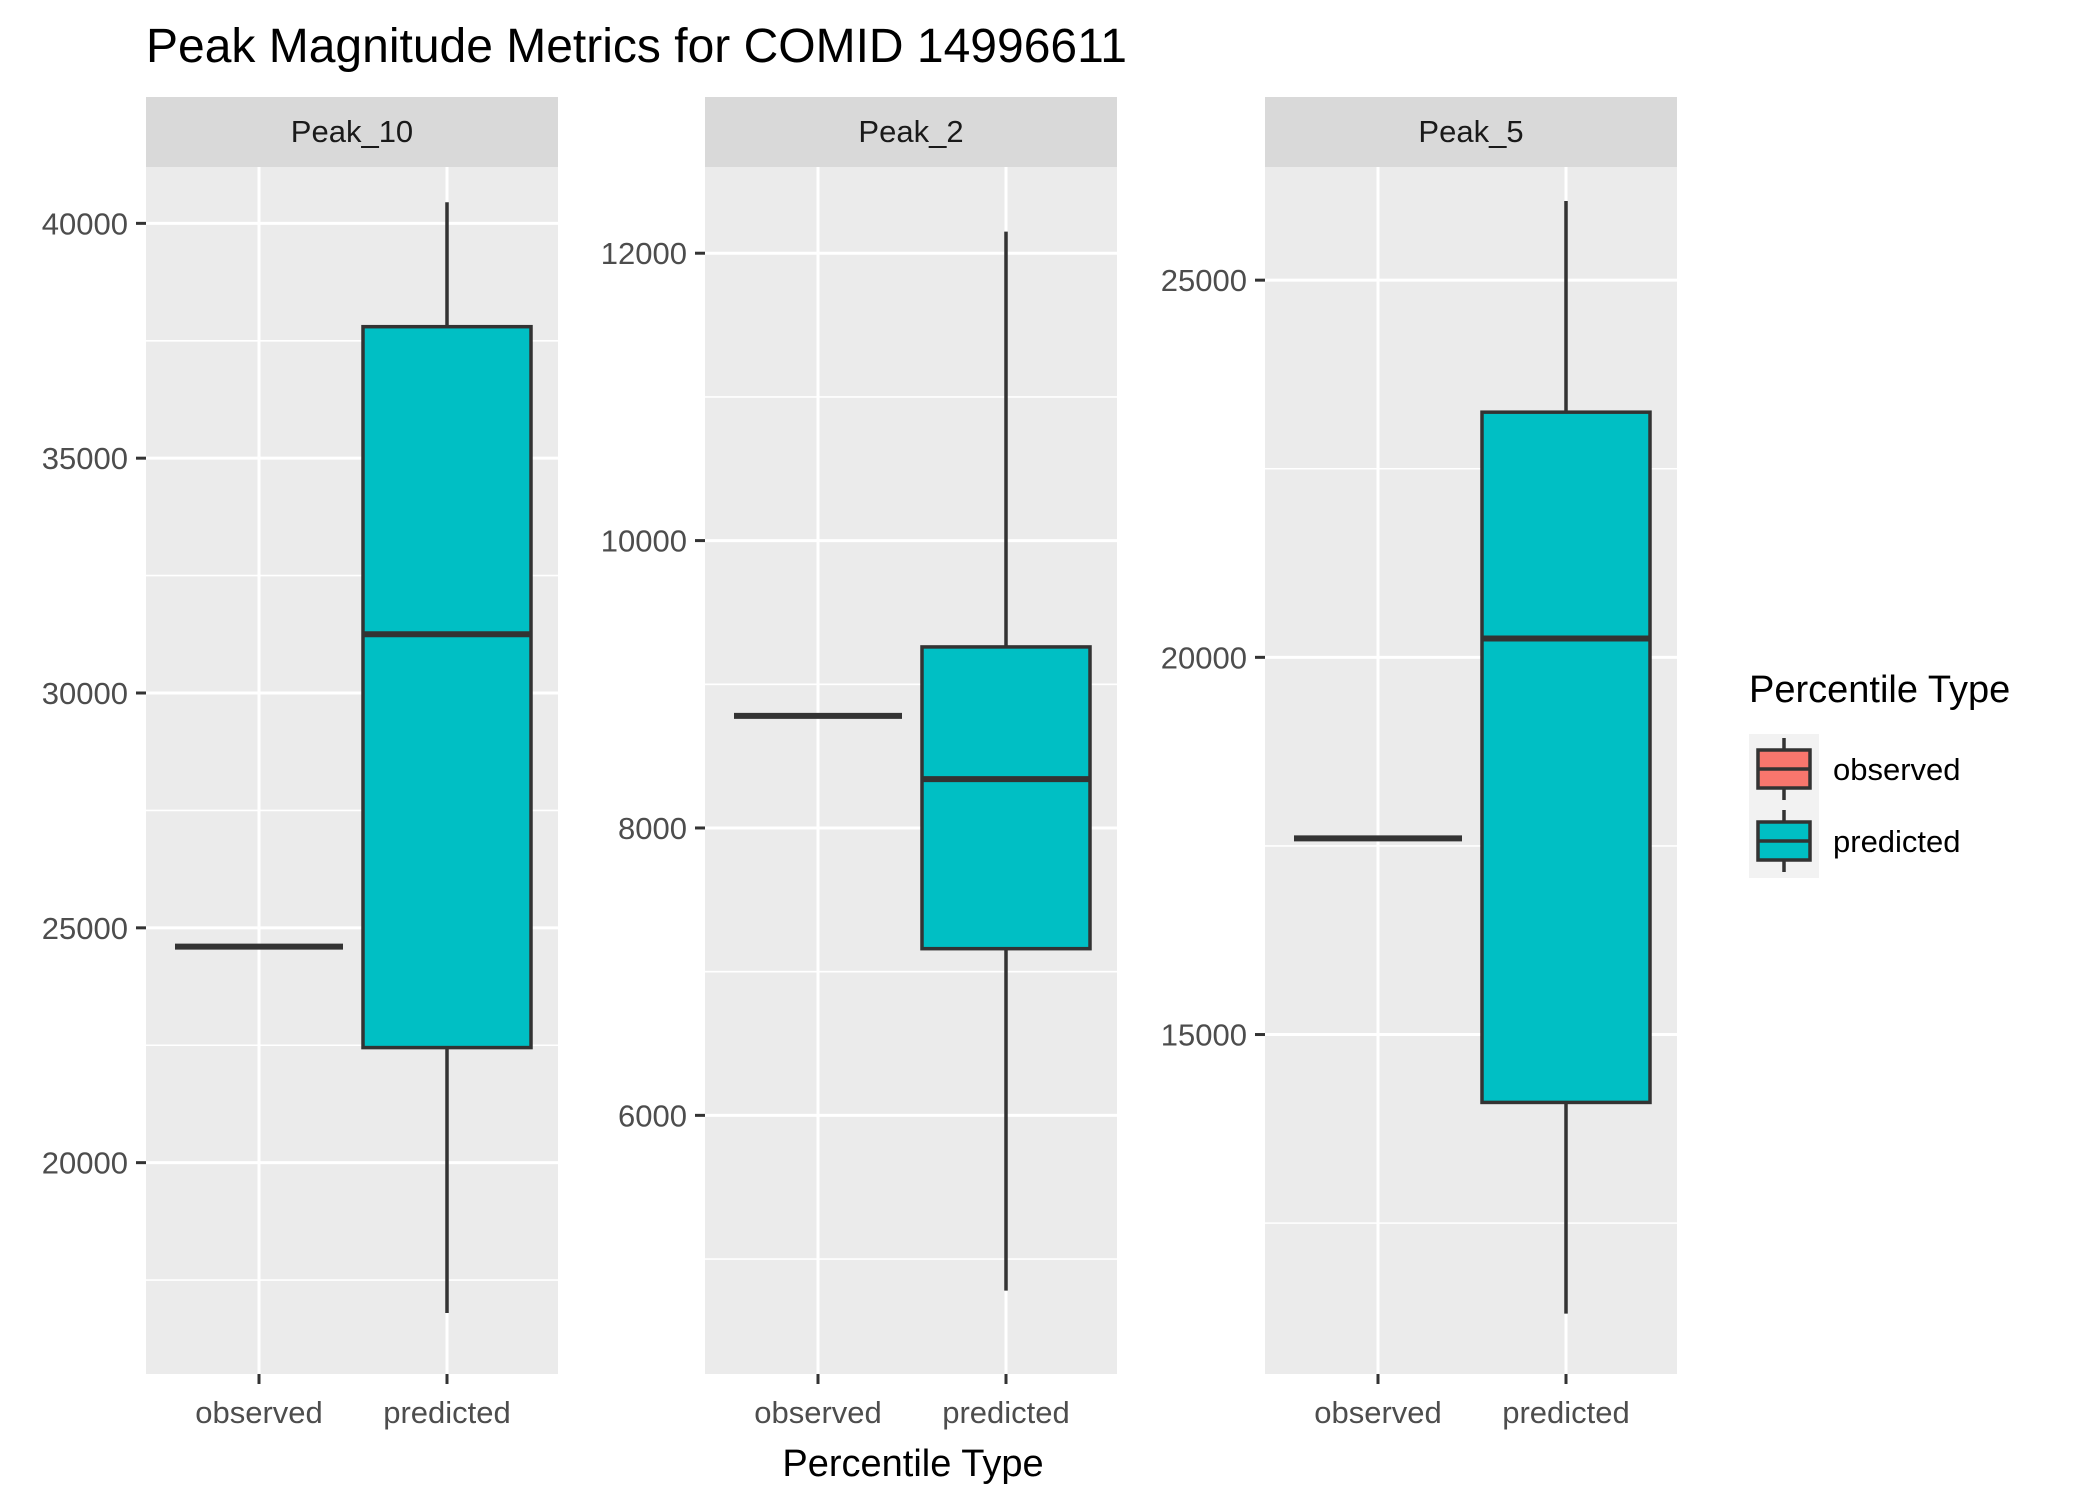  I want to click on legend: Percentile Type observed predicted, so click(1879, 773).